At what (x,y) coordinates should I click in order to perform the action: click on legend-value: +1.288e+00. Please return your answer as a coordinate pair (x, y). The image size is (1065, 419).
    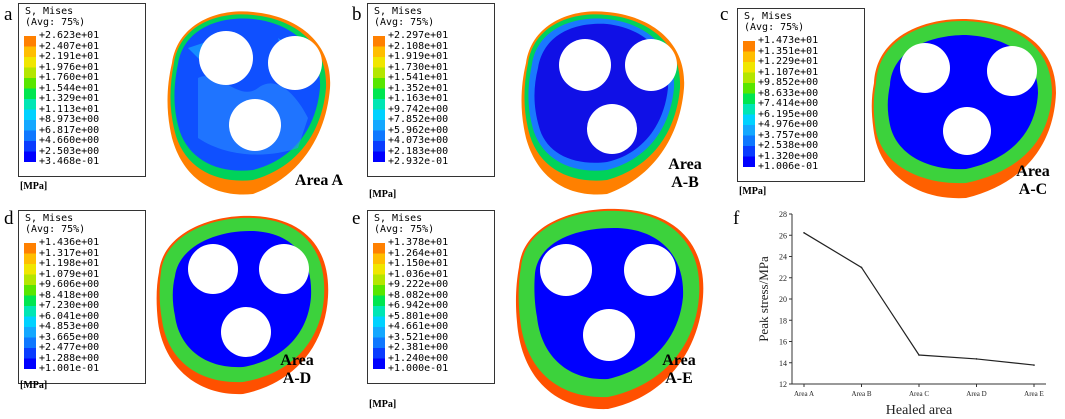
    Looking at the image, I should click on (69, 358).